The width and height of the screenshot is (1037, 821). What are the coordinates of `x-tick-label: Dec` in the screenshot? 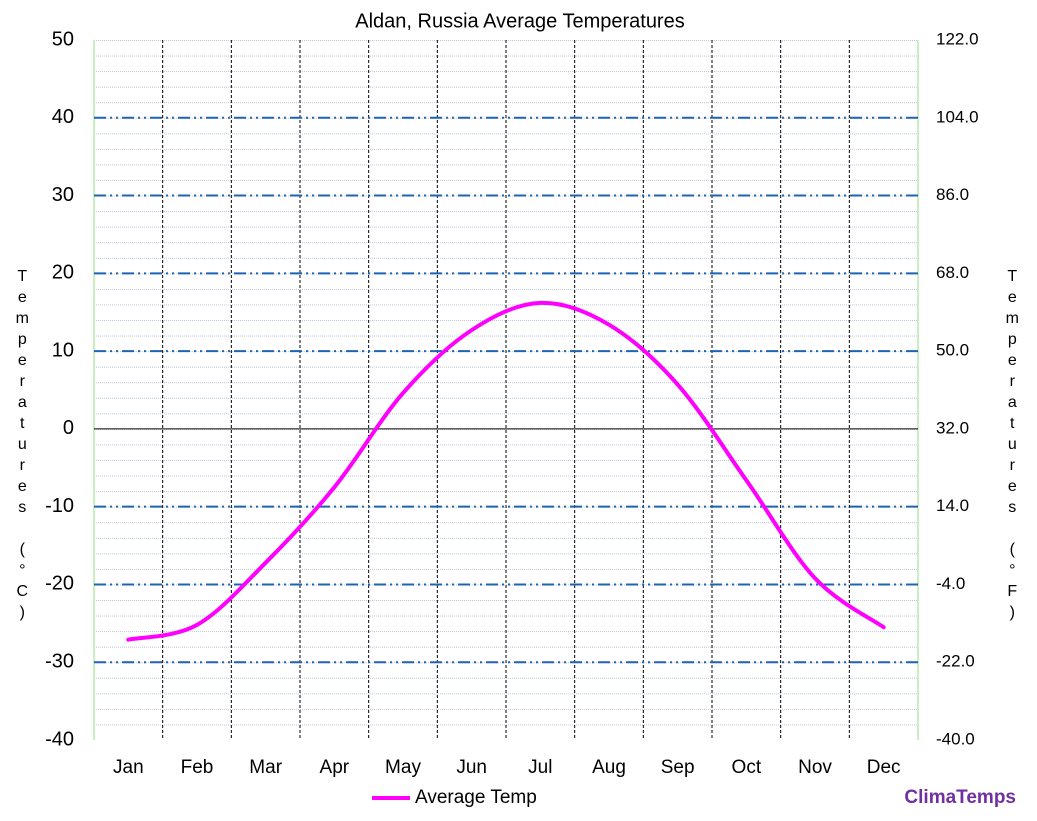 It's located at (884, 767).